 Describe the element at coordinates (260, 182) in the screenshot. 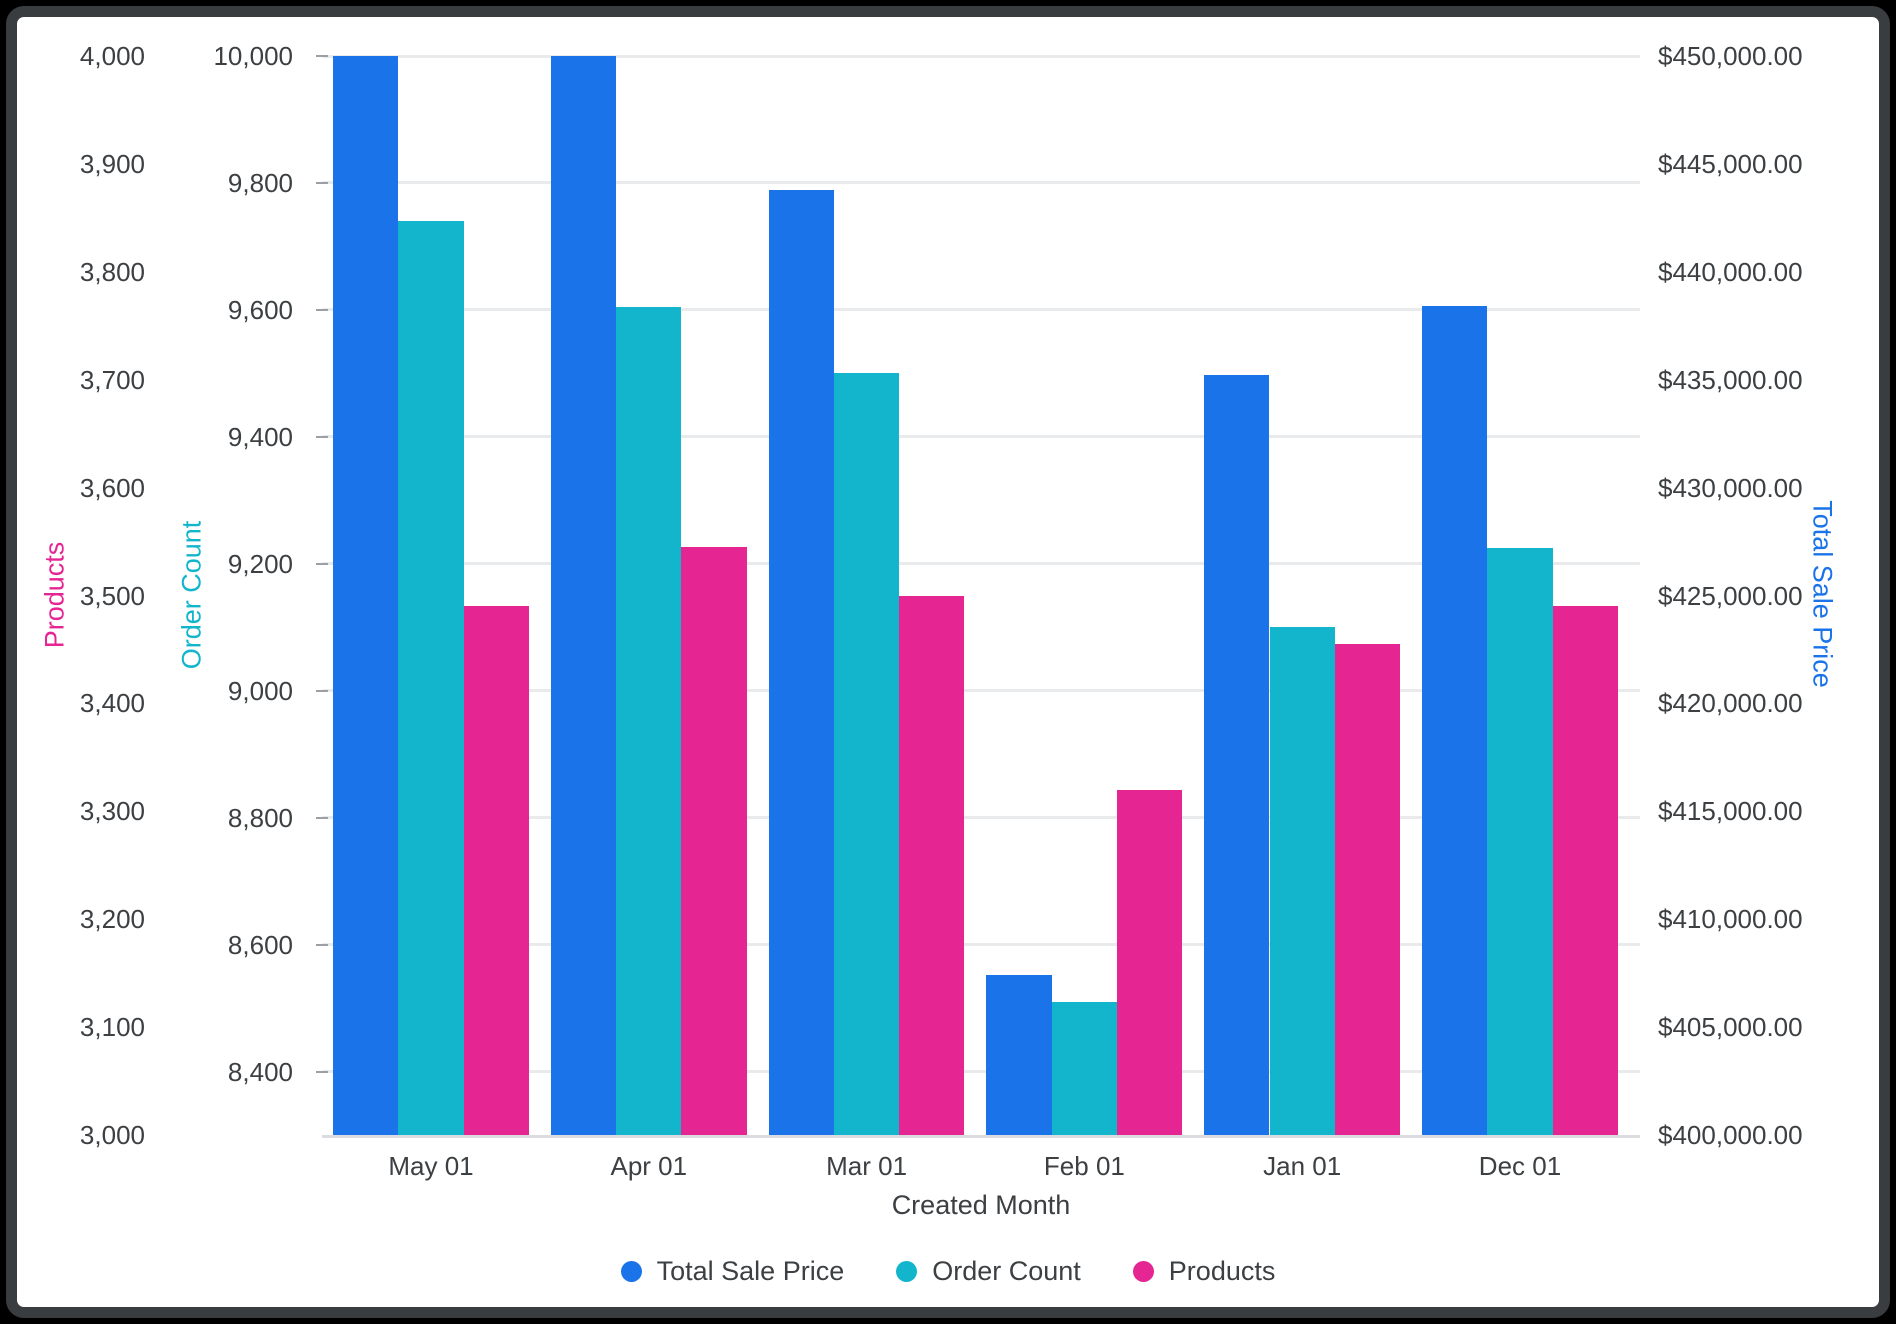

I see `order-count-tick-label: 9,800` at that location.